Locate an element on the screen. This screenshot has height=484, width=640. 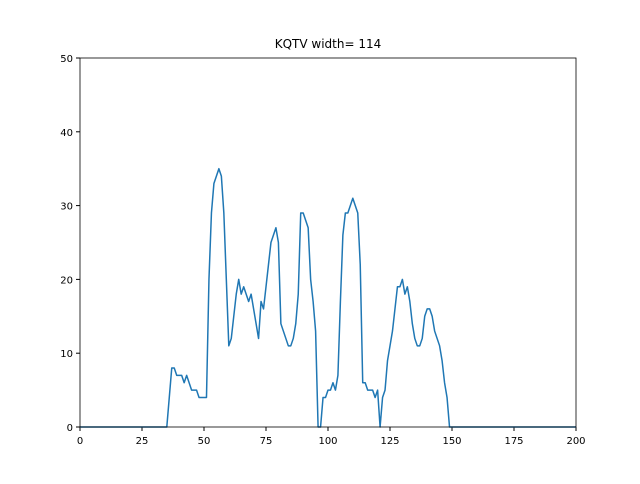
x-tick-label: 0 is located at coordinates (80, 441).